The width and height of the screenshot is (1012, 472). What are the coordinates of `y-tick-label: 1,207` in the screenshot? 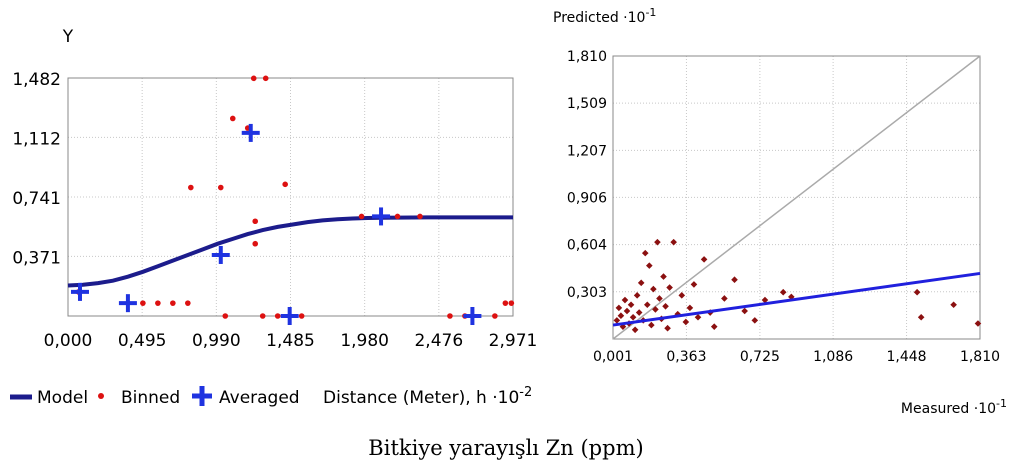 It's located at (587, 151).